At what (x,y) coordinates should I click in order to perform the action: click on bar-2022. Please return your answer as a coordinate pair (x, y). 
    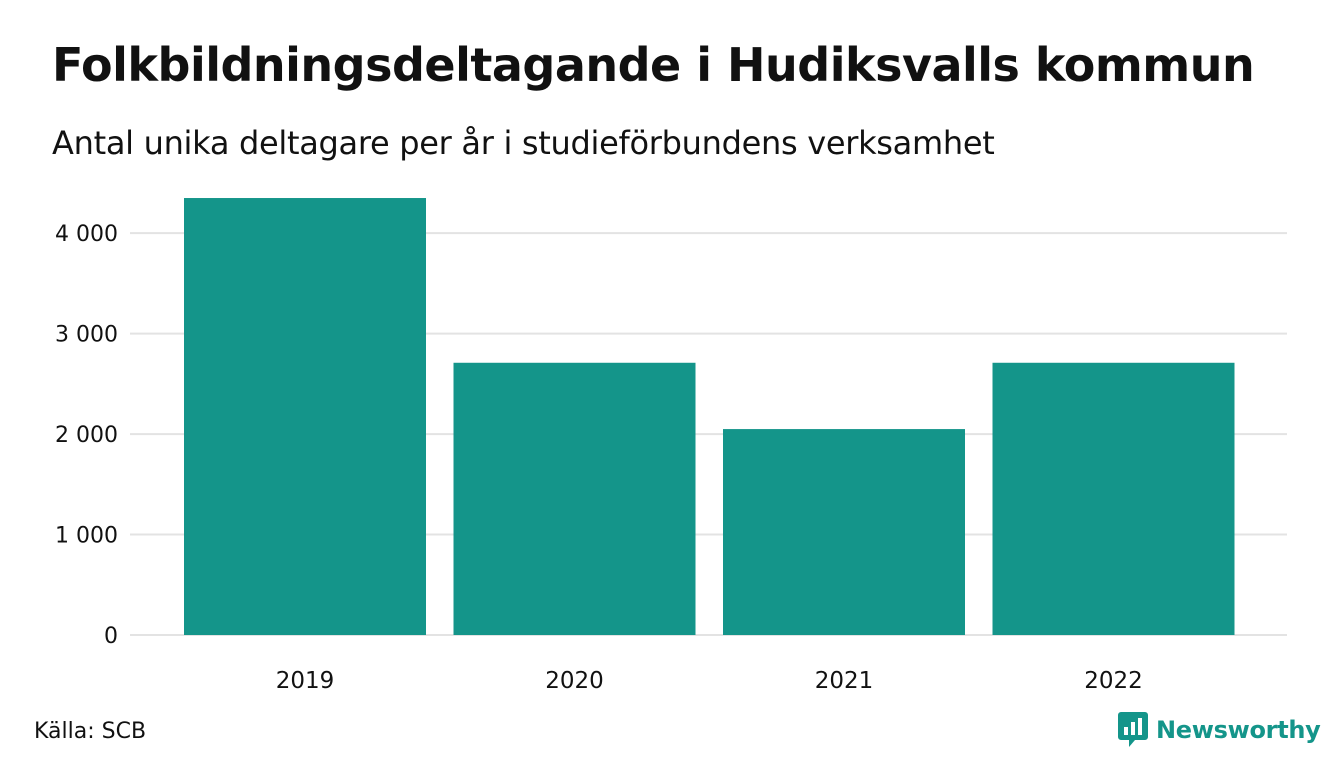
    Looking at the image, I should click on (1113, 498).